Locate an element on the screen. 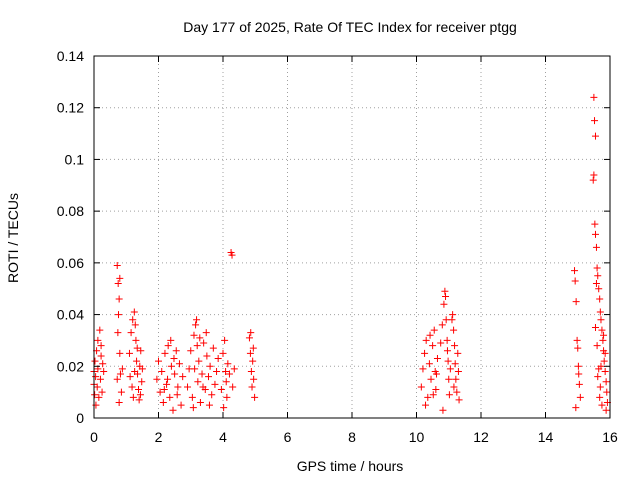 The width and height of the screenshot is (640, 480). x-axis-label: GPS time / hours is located at coordinates (350, 466).